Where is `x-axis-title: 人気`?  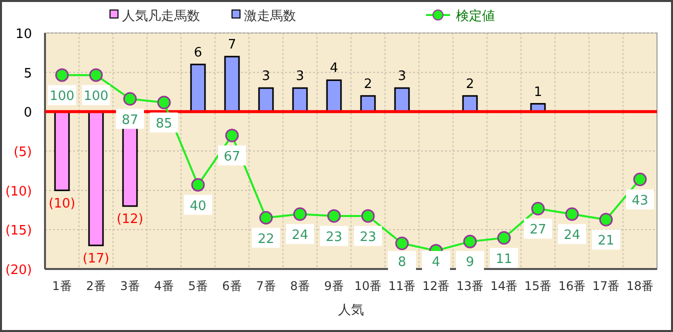 x-axis-title: 人気 is located at coordinates (351, 310).